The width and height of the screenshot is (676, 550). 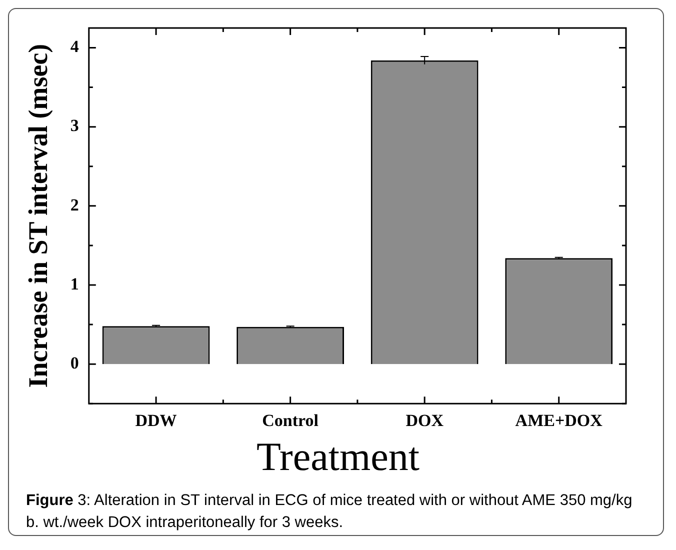 What do you see at coordinates (74, 362) in the screenshot?
I see `y-tick-label: 0` at bounding box center [74, 362].